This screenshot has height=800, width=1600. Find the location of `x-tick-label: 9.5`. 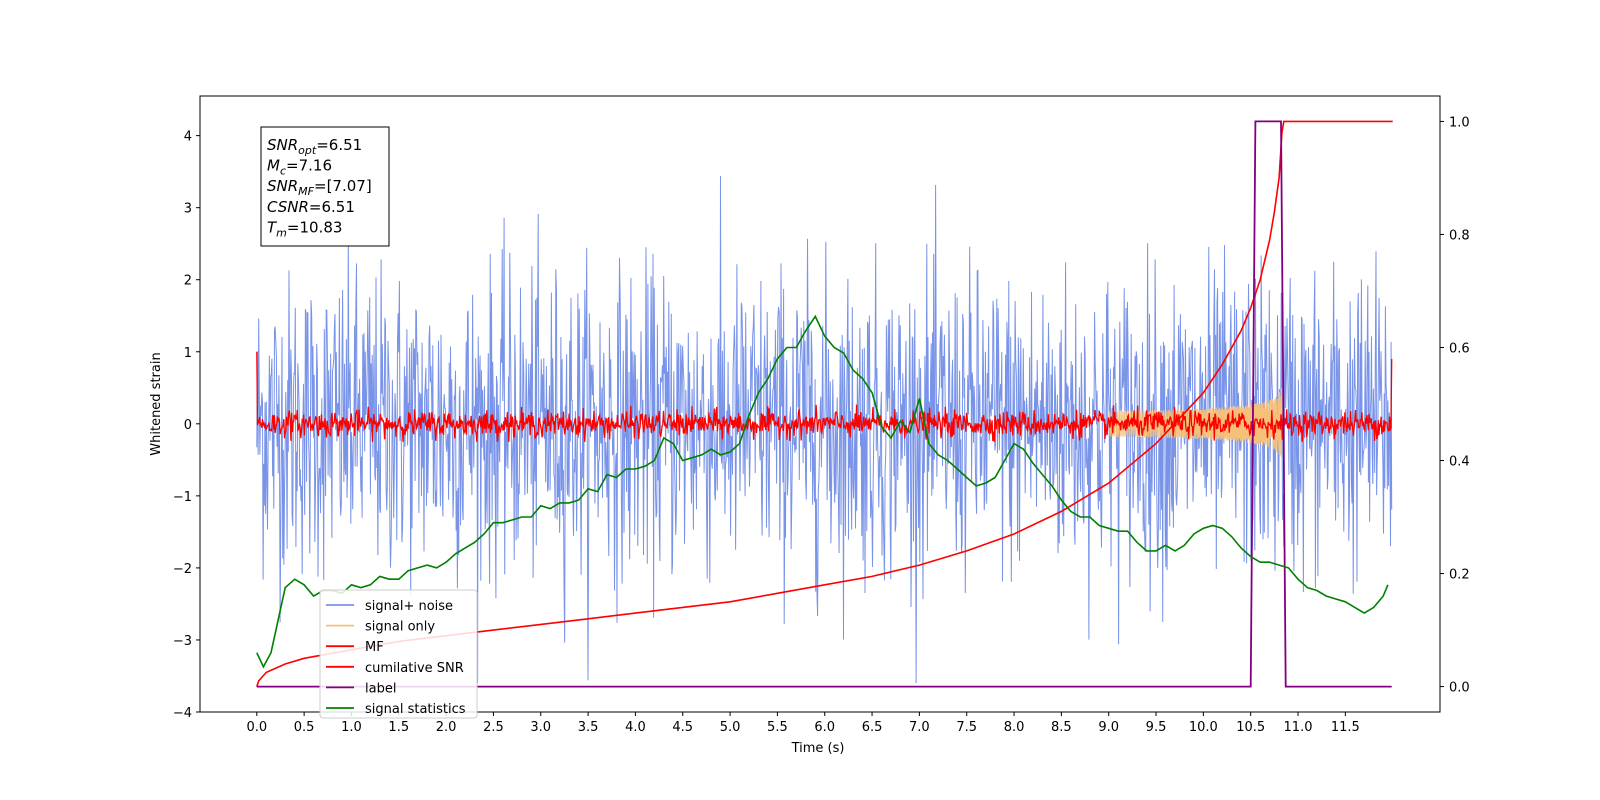

x-tick-label: 9.5 is located at coordinates (1156, 727).